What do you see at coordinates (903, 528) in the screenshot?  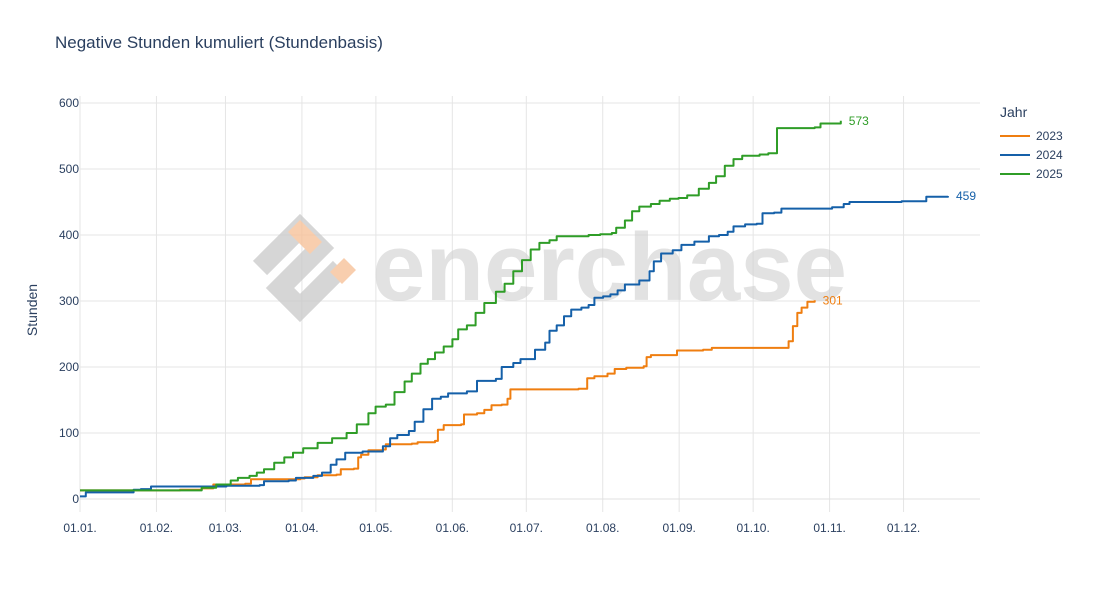 I see `x-tick-label: 01.12.` at bounding box center [903, 528].